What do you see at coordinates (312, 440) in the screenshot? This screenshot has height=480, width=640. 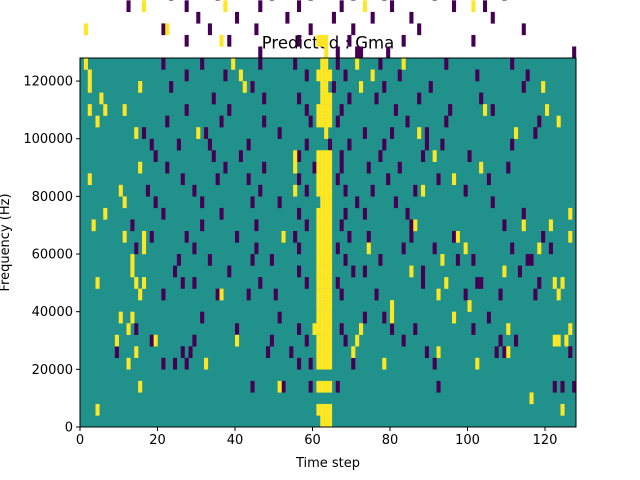 I see `x-tick-label: 60` at bounding box center [312, 440].